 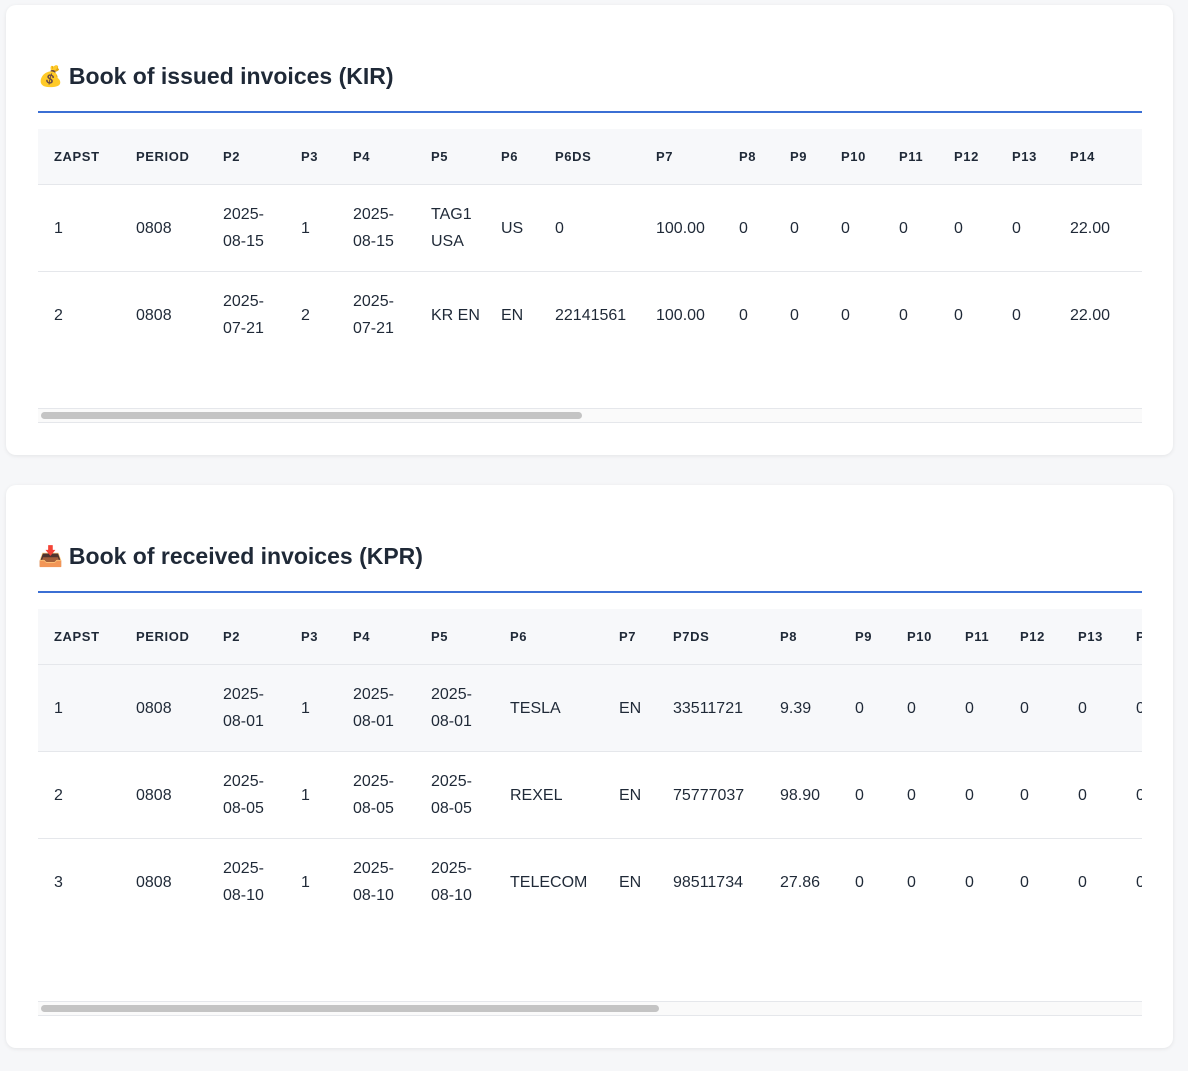 What do you see at coordinates (801, 708) in the screenshot?
I see `cell-p8: 9.39` at bounding box center [801, 708].